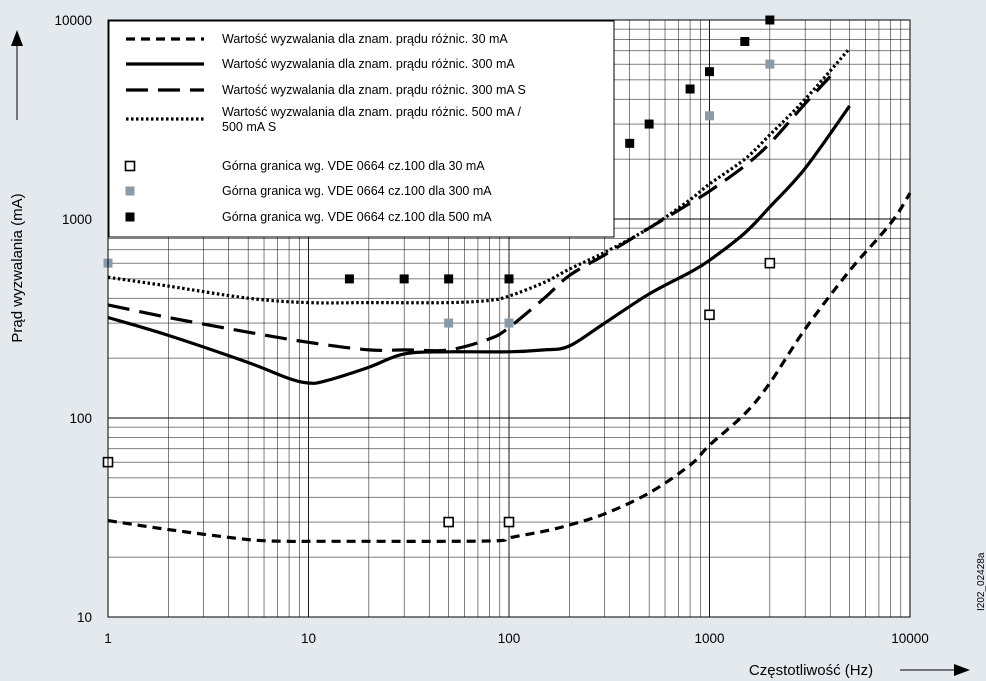 This screenshot has height=681, width=986. I want to click on y-tick-label: 100, so click(80, 418).